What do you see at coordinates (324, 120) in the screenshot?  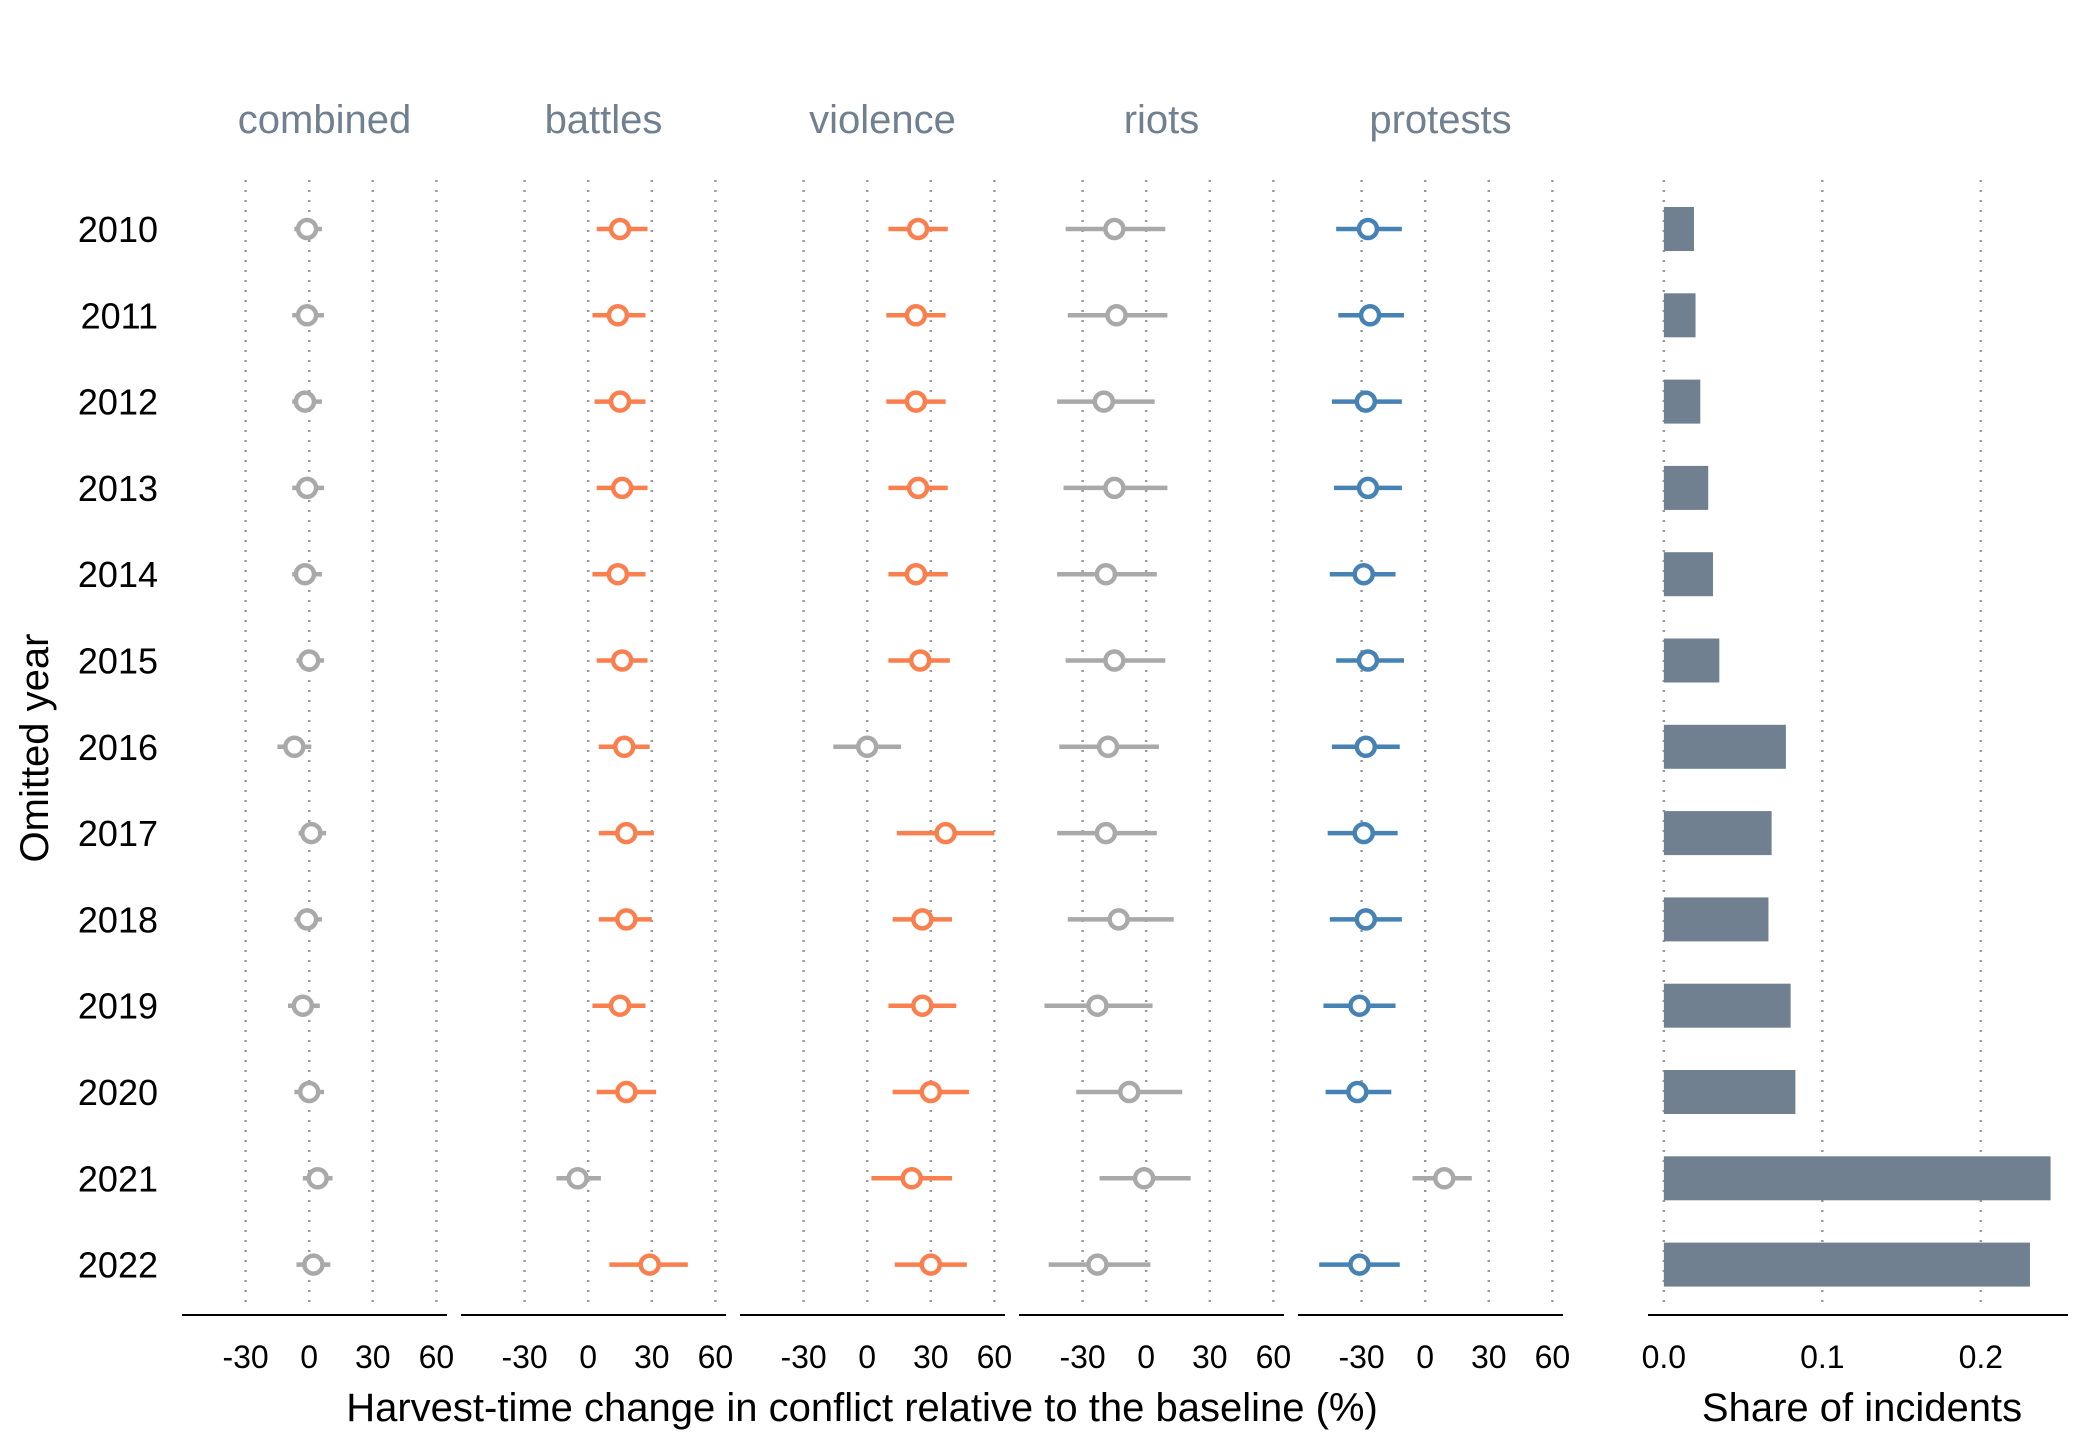 I see `panel-title-combined: combined` at bounding box center [324, 120].